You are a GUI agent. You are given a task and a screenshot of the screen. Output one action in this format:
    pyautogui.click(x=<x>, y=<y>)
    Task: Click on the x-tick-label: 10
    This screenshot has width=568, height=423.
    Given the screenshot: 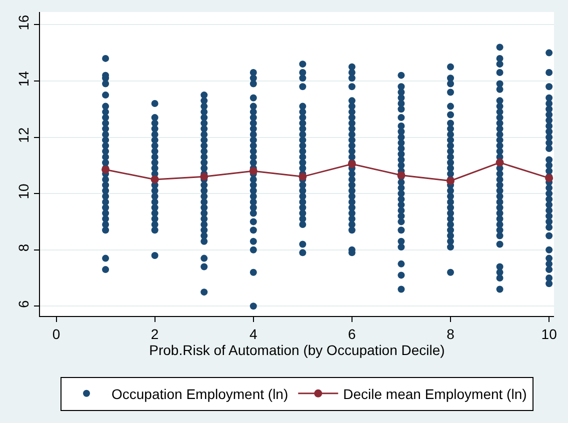 What is the action you would take?
    pyautogui.click(x=549, y=334)
    